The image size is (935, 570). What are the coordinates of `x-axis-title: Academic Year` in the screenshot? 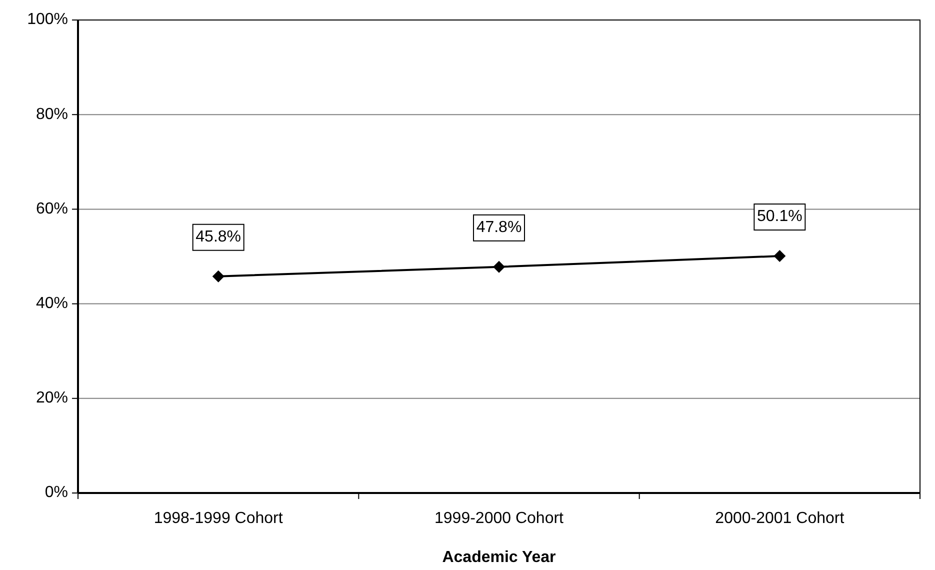 It's located at (499, 557).